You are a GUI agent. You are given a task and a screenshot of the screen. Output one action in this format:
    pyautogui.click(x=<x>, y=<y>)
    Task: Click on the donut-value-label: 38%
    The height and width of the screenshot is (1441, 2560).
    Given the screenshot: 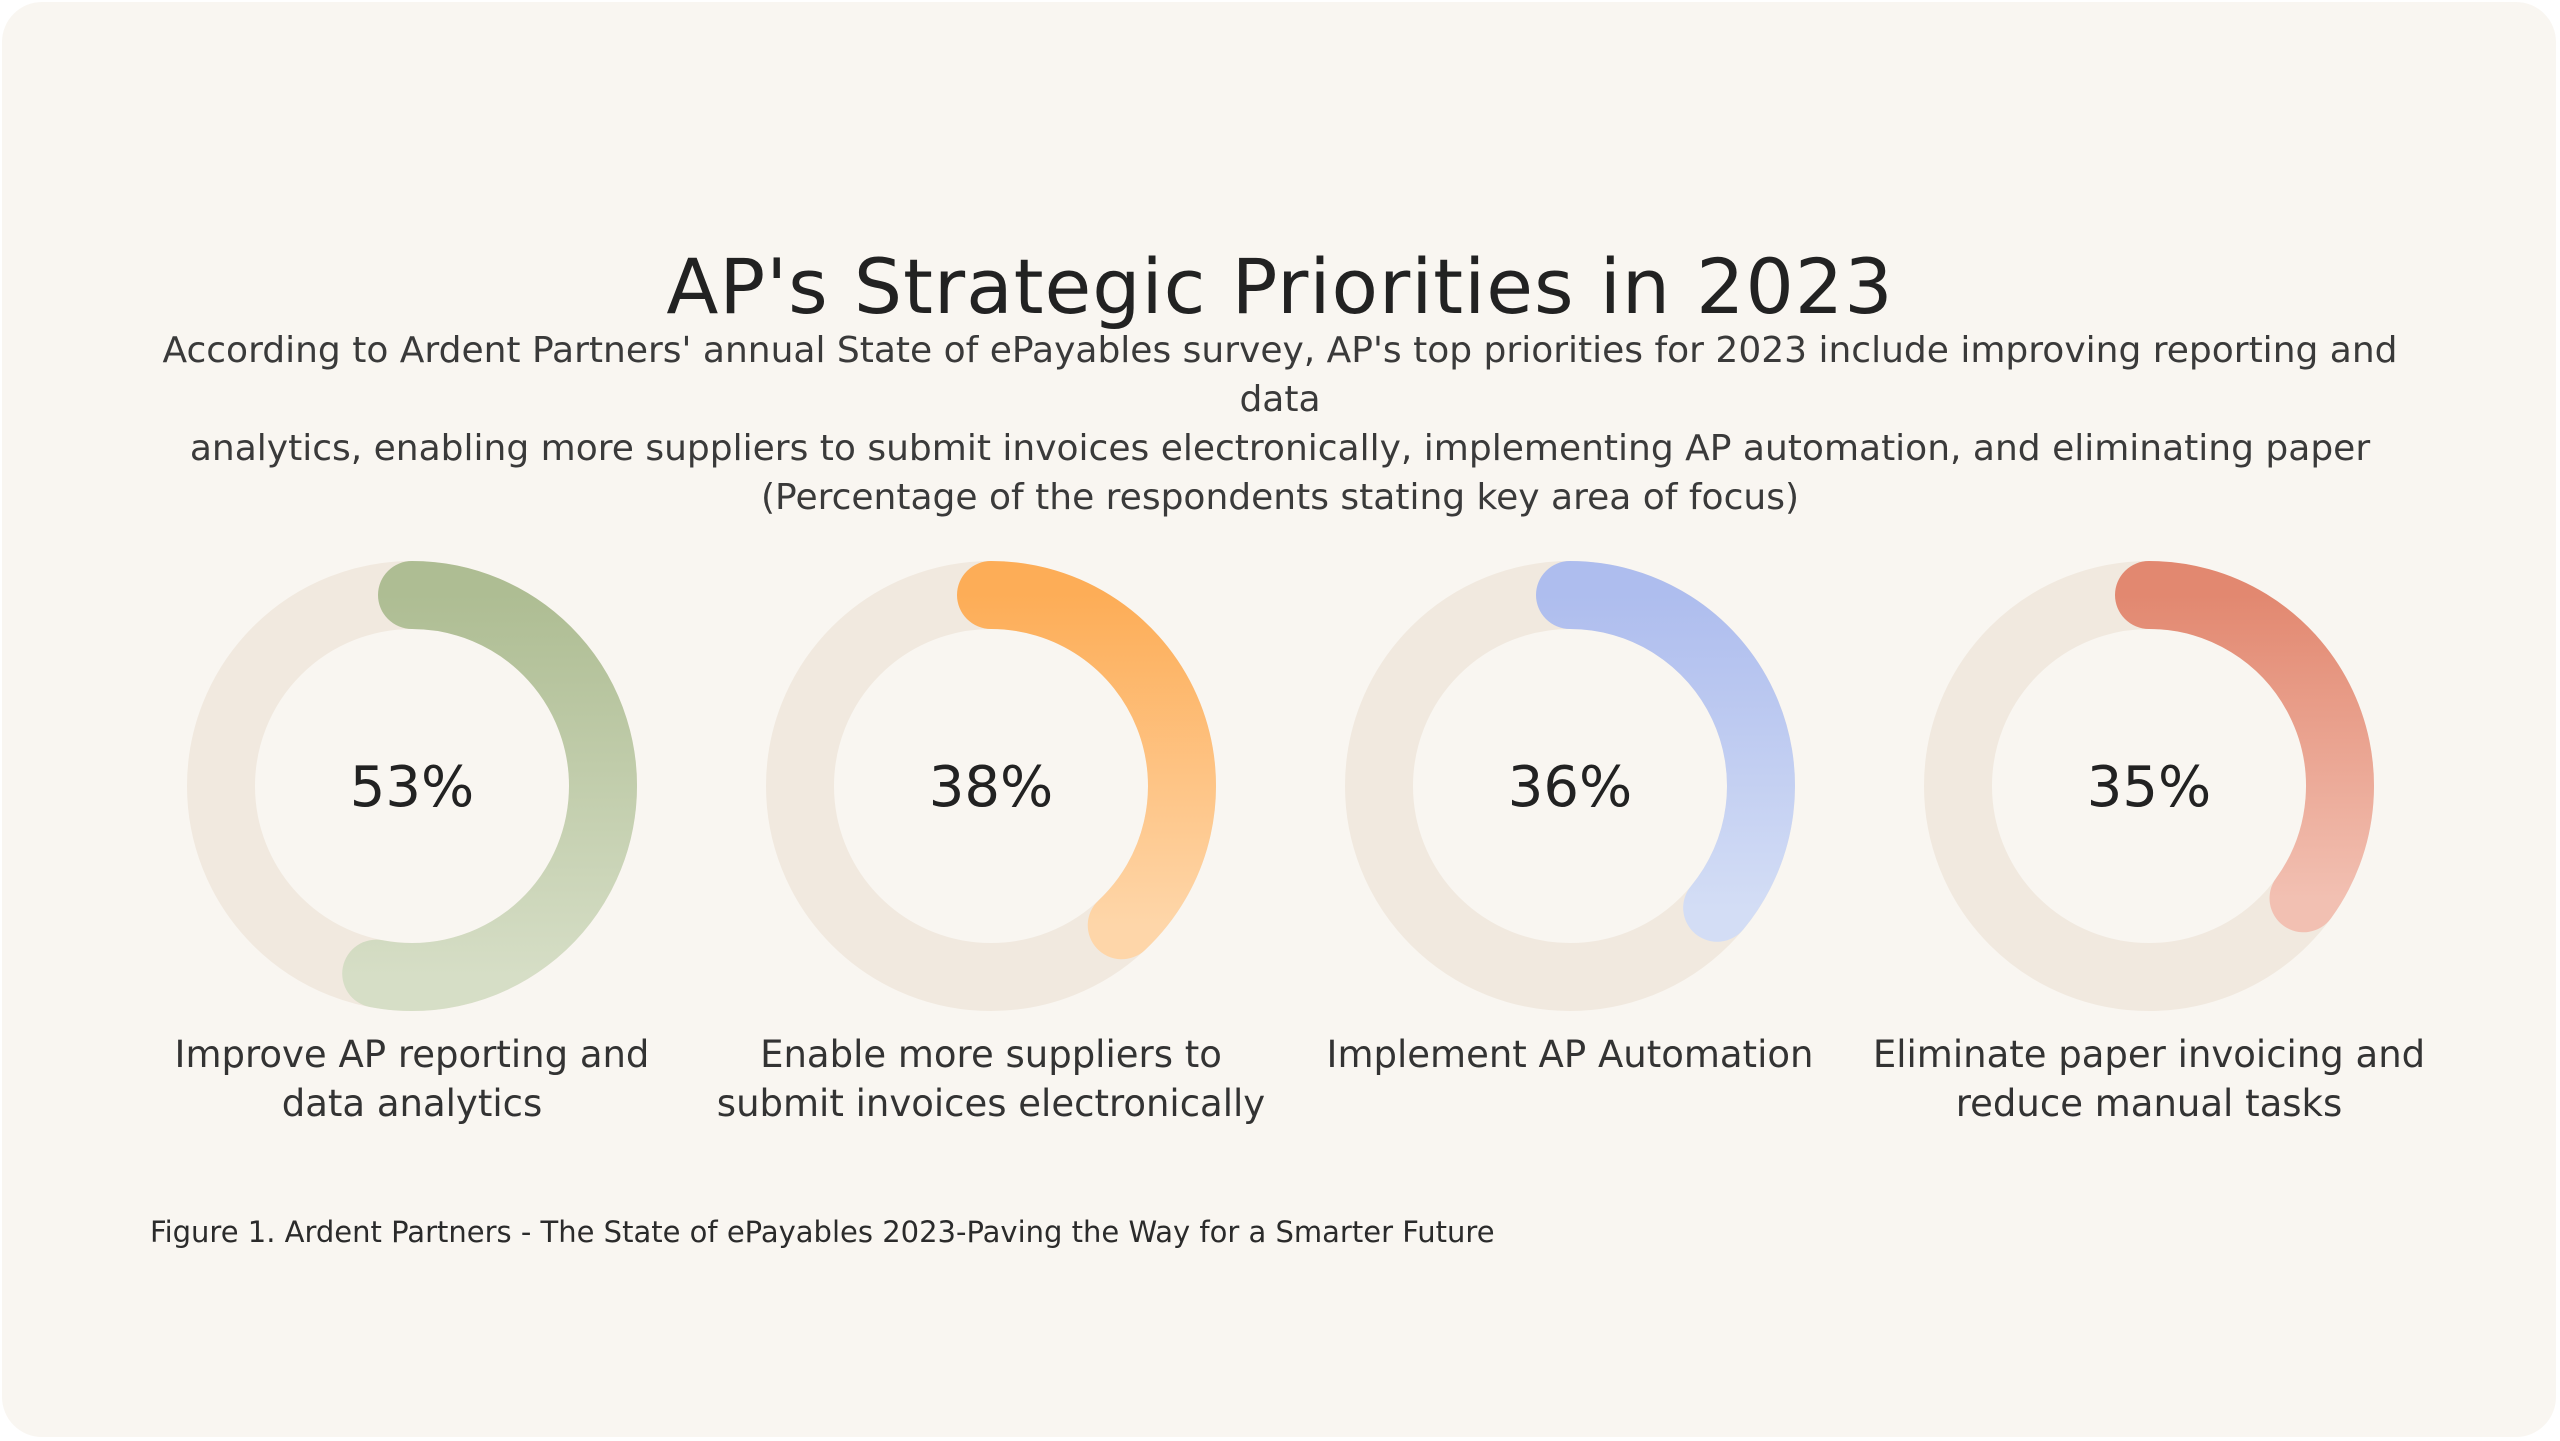 What is the action you would take?
    pyautogui.click(x=991, y=787)
    